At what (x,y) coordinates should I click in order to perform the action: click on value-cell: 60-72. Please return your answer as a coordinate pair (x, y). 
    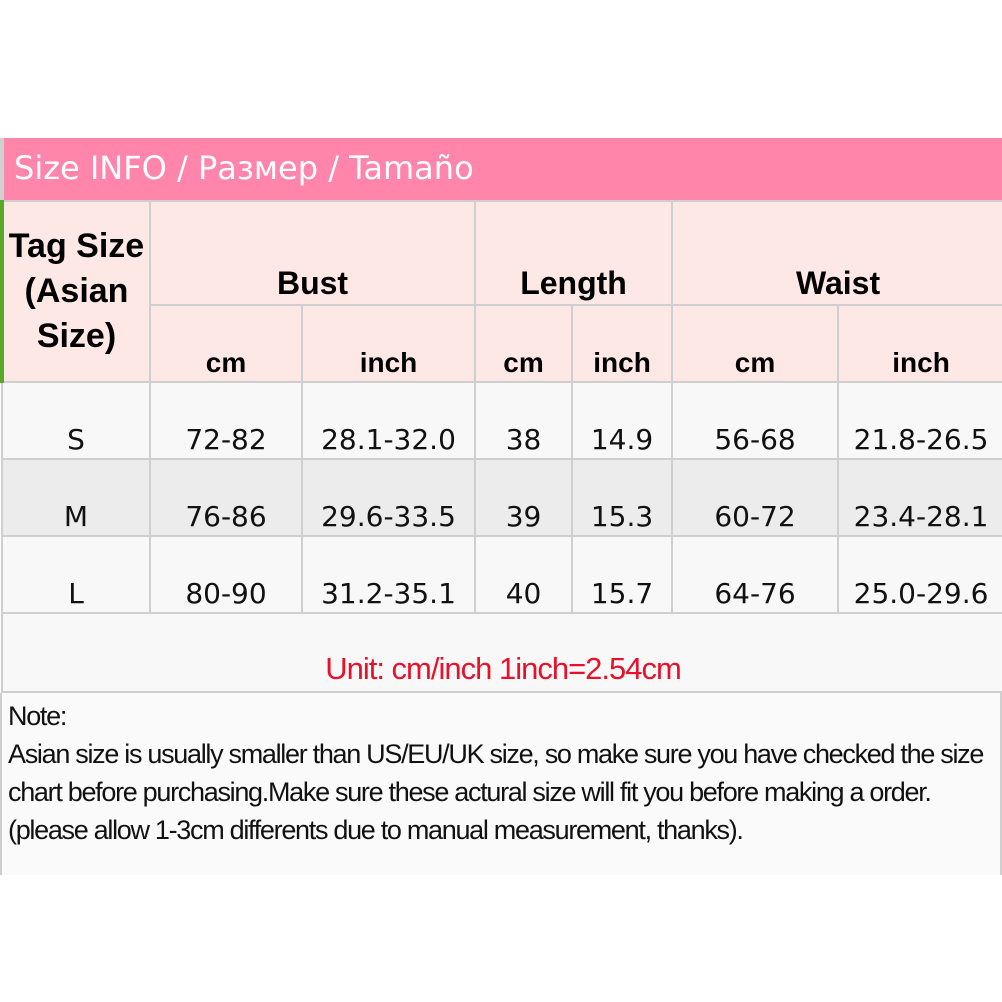
    Looking at the image, I should click on (755, 497).